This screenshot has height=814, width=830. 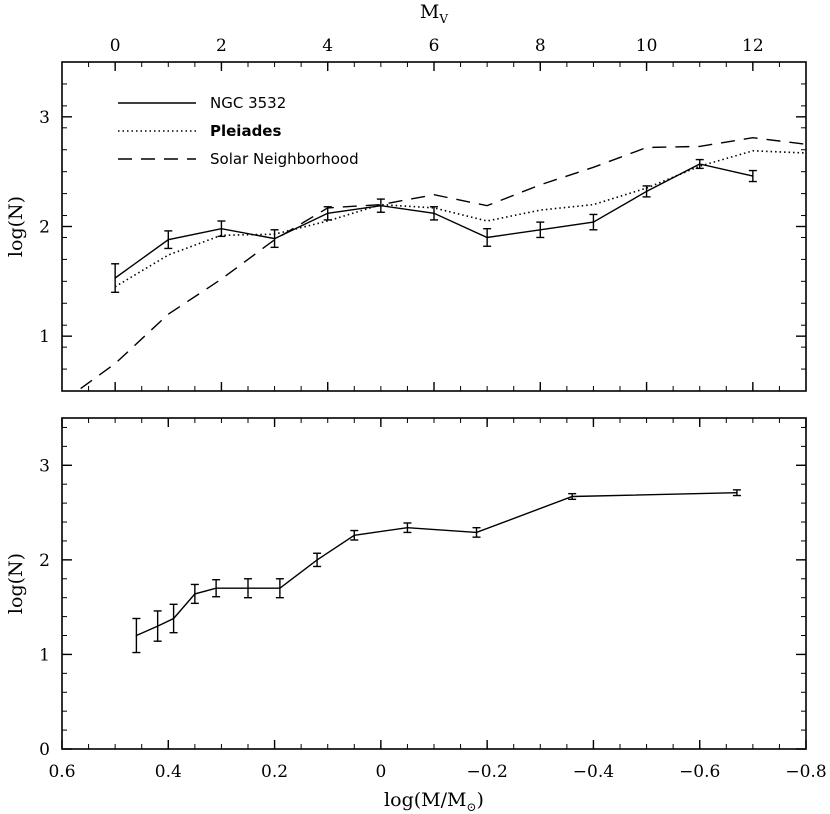 I want to click on x-tick-label: 0.6, so click(x=61, y=772).